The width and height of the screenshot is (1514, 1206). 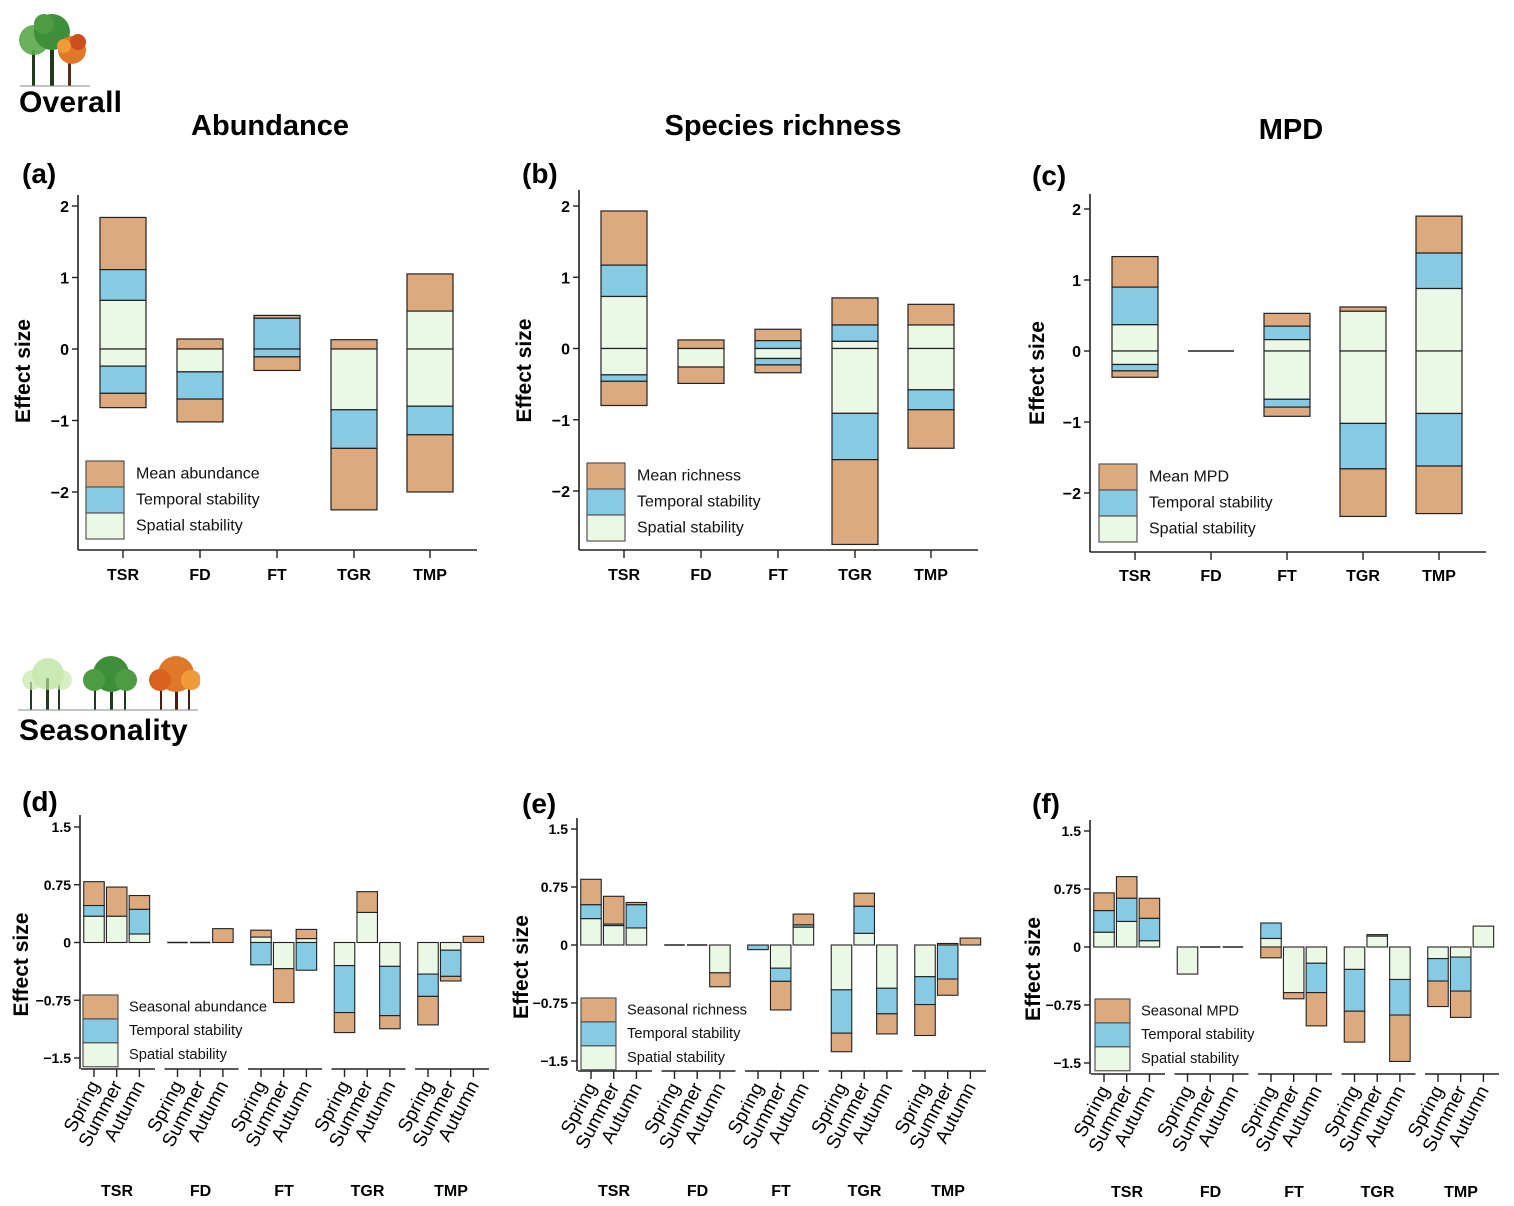 What do you see at coordinates (344, 987) in the screenshot?
I see `bar-tgr-spring` at bounding box center [344, 987].